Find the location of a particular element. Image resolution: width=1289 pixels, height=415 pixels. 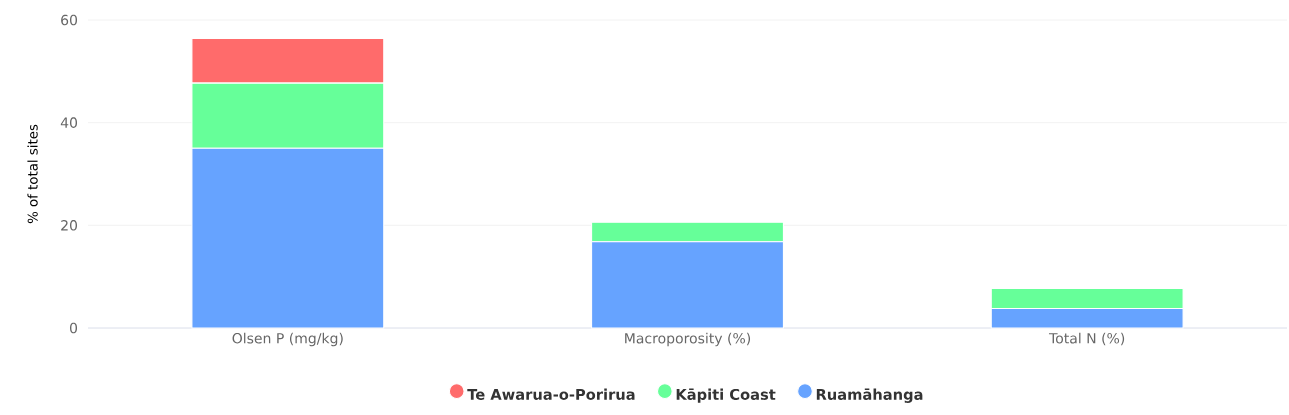

x-tick-label: Olsen P (mg/kg) is located at coordinates (287, 339).